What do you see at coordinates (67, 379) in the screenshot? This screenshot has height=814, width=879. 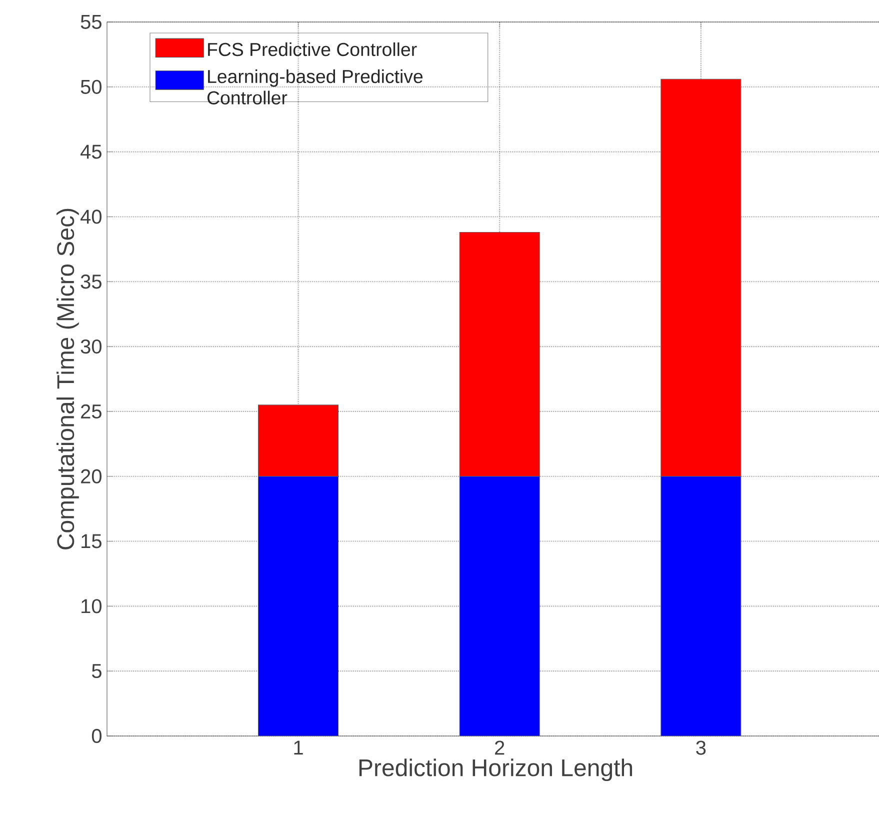 I see `y-axis-title: Computational Time (Micro Sec)` at bounding box center [67, 379].